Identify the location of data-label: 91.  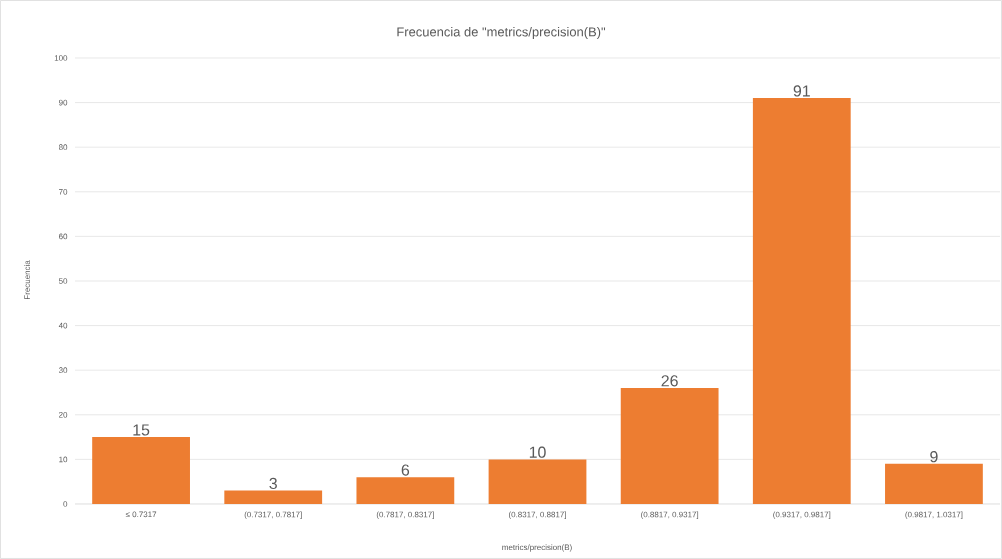
(801, 91).